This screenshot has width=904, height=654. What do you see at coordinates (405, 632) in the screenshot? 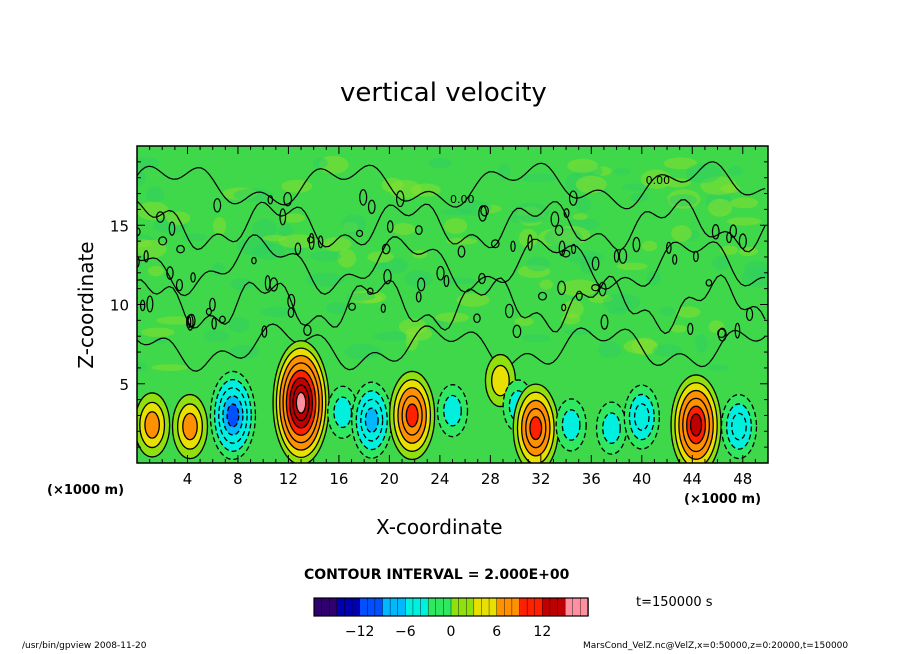
I see `colorbar-tick-label: −6` at bounding box center [405, 632].